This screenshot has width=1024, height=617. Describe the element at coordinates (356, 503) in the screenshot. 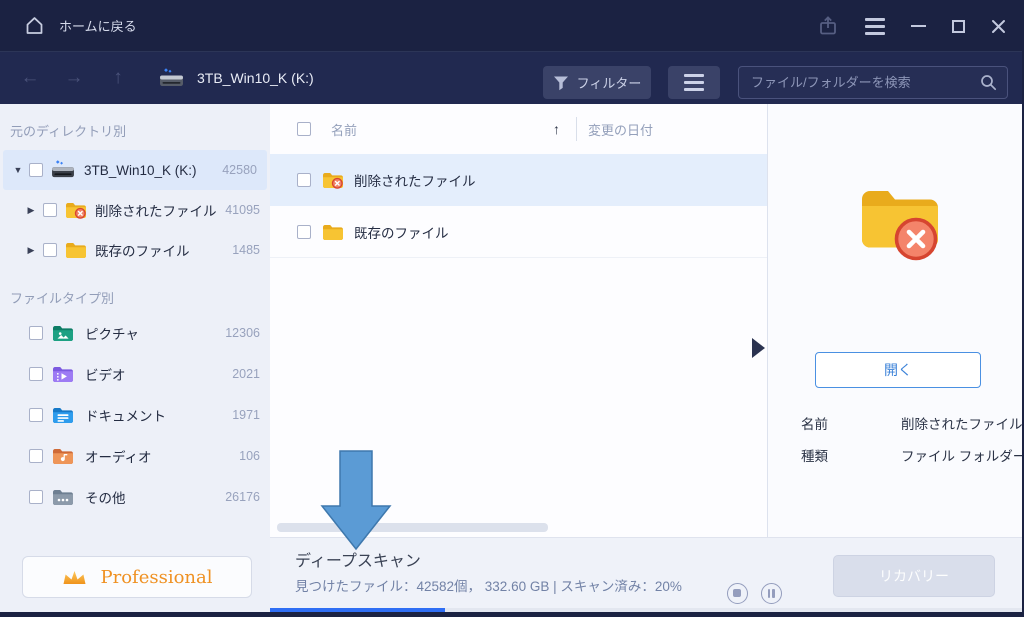

I see `annotation-down-arrow` at that location.